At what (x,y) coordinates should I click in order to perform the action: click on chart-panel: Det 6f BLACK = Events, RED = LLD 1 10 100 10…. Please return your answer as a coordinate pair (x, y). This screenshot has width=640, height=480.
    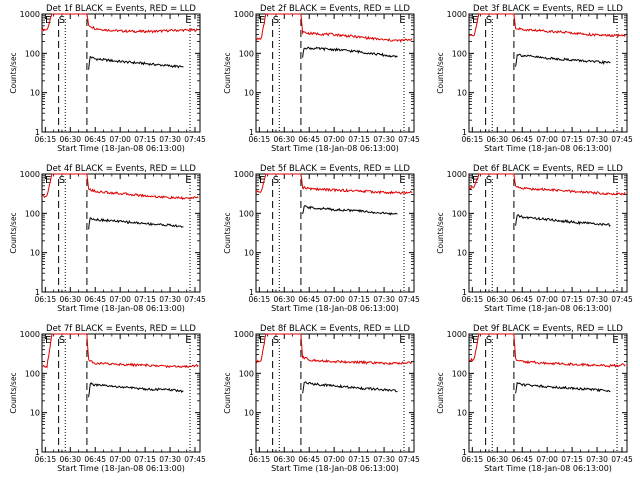
    Looking at the image, I should click on (534, 238).